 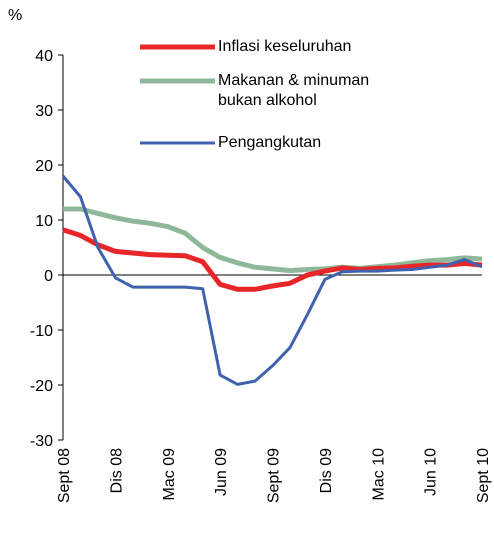 I want to click on y-tick-label: 0, so click(x=48, y=276).